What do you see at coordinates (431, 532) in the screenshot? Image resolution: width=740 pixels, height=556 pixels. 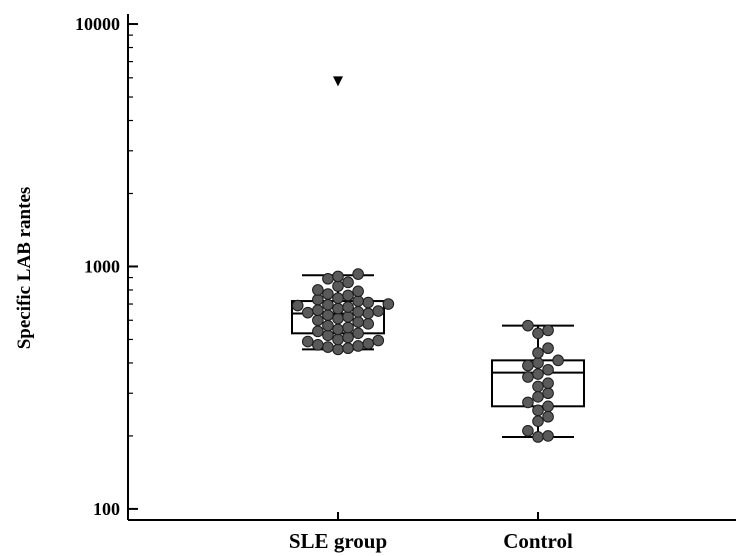 I see `x-axis-ticks: SLE group Control` at bounding box center [431, 532].